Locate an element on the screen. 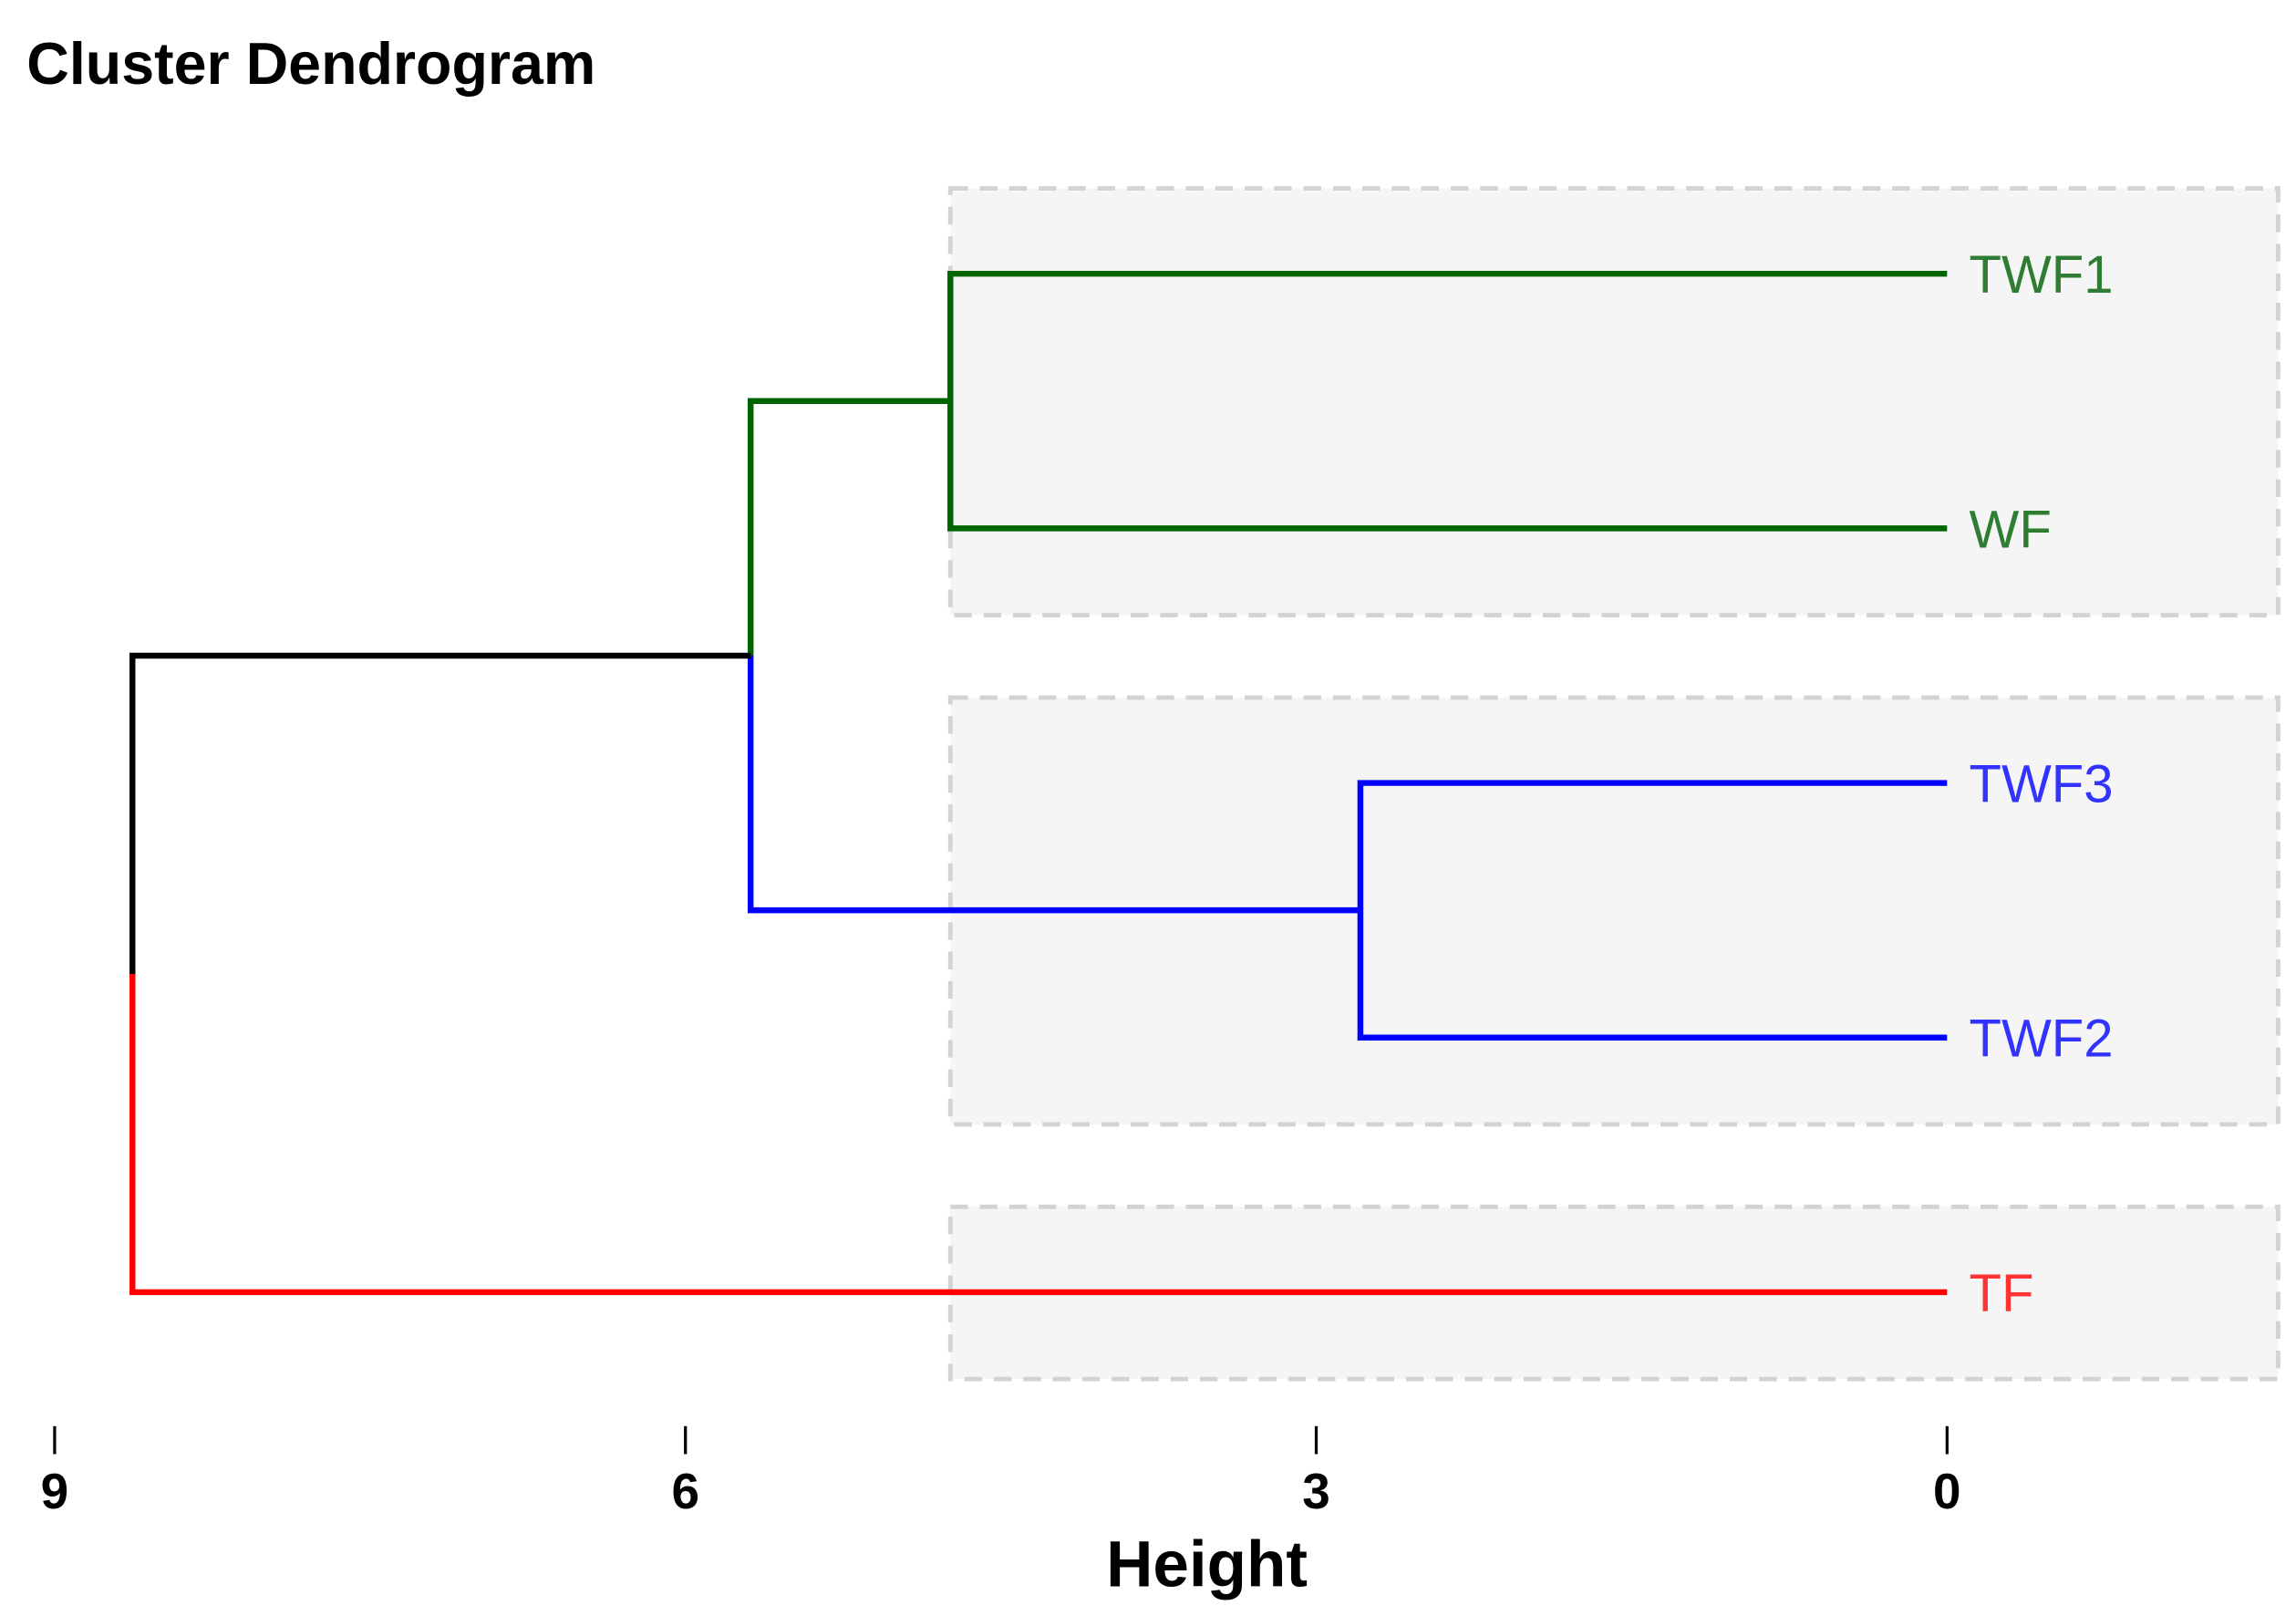  link-green-branch is located at coordinates (849, 527).